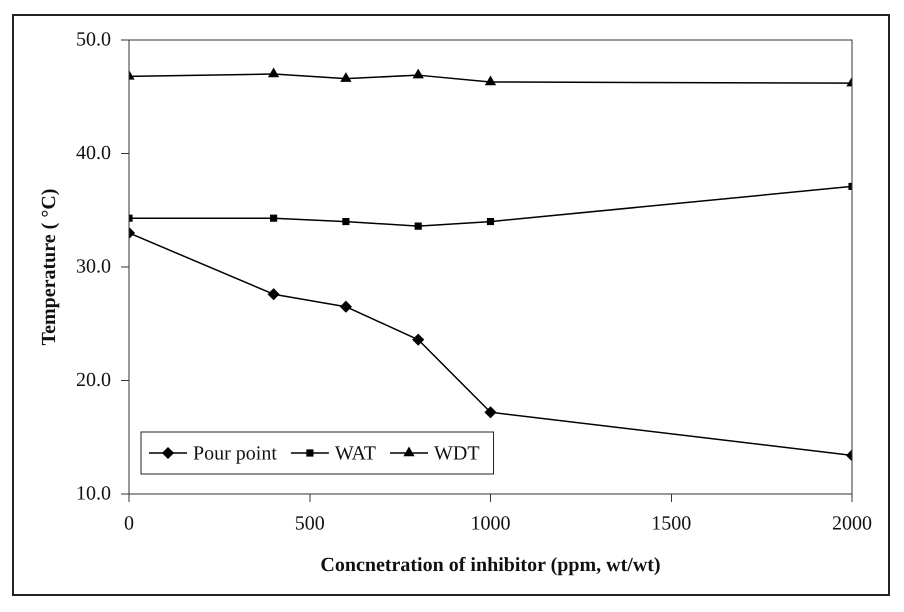  What do you see at coordinates (852, 523) in the screenshot?
I see `x-tick-label: 2000` at bounding box center [852, 523].